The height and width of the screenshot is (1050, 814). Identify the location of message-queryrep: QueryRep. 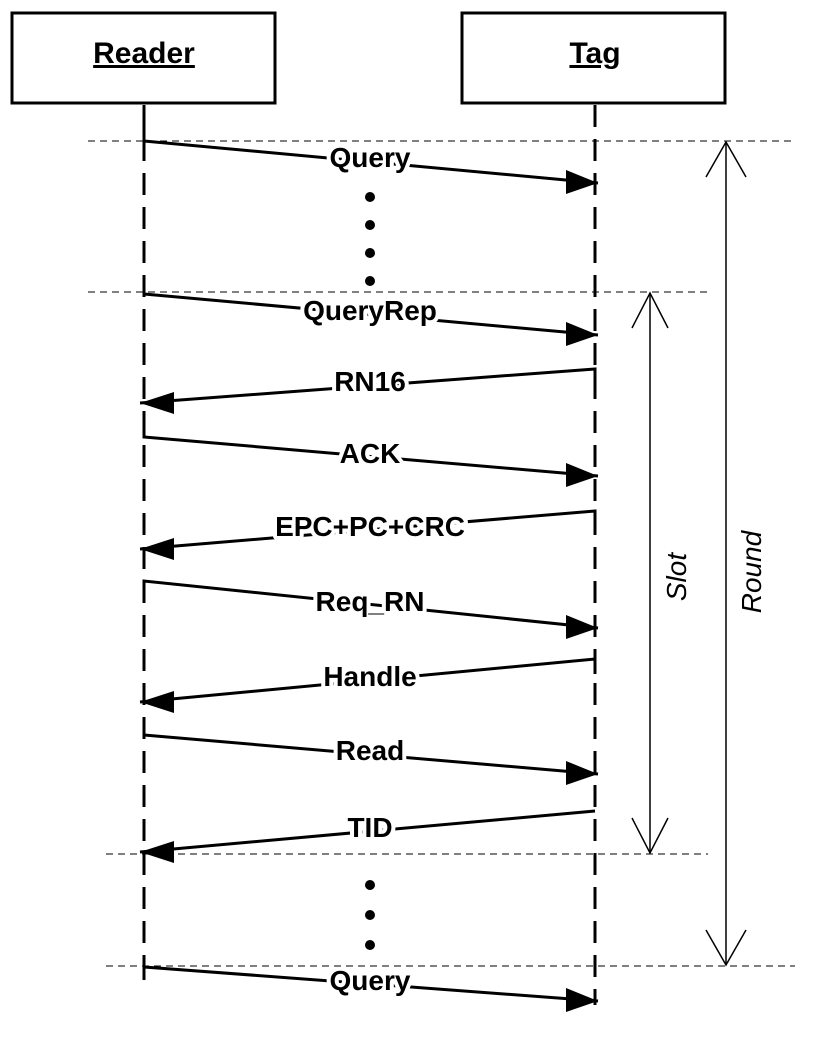
(371, 318).